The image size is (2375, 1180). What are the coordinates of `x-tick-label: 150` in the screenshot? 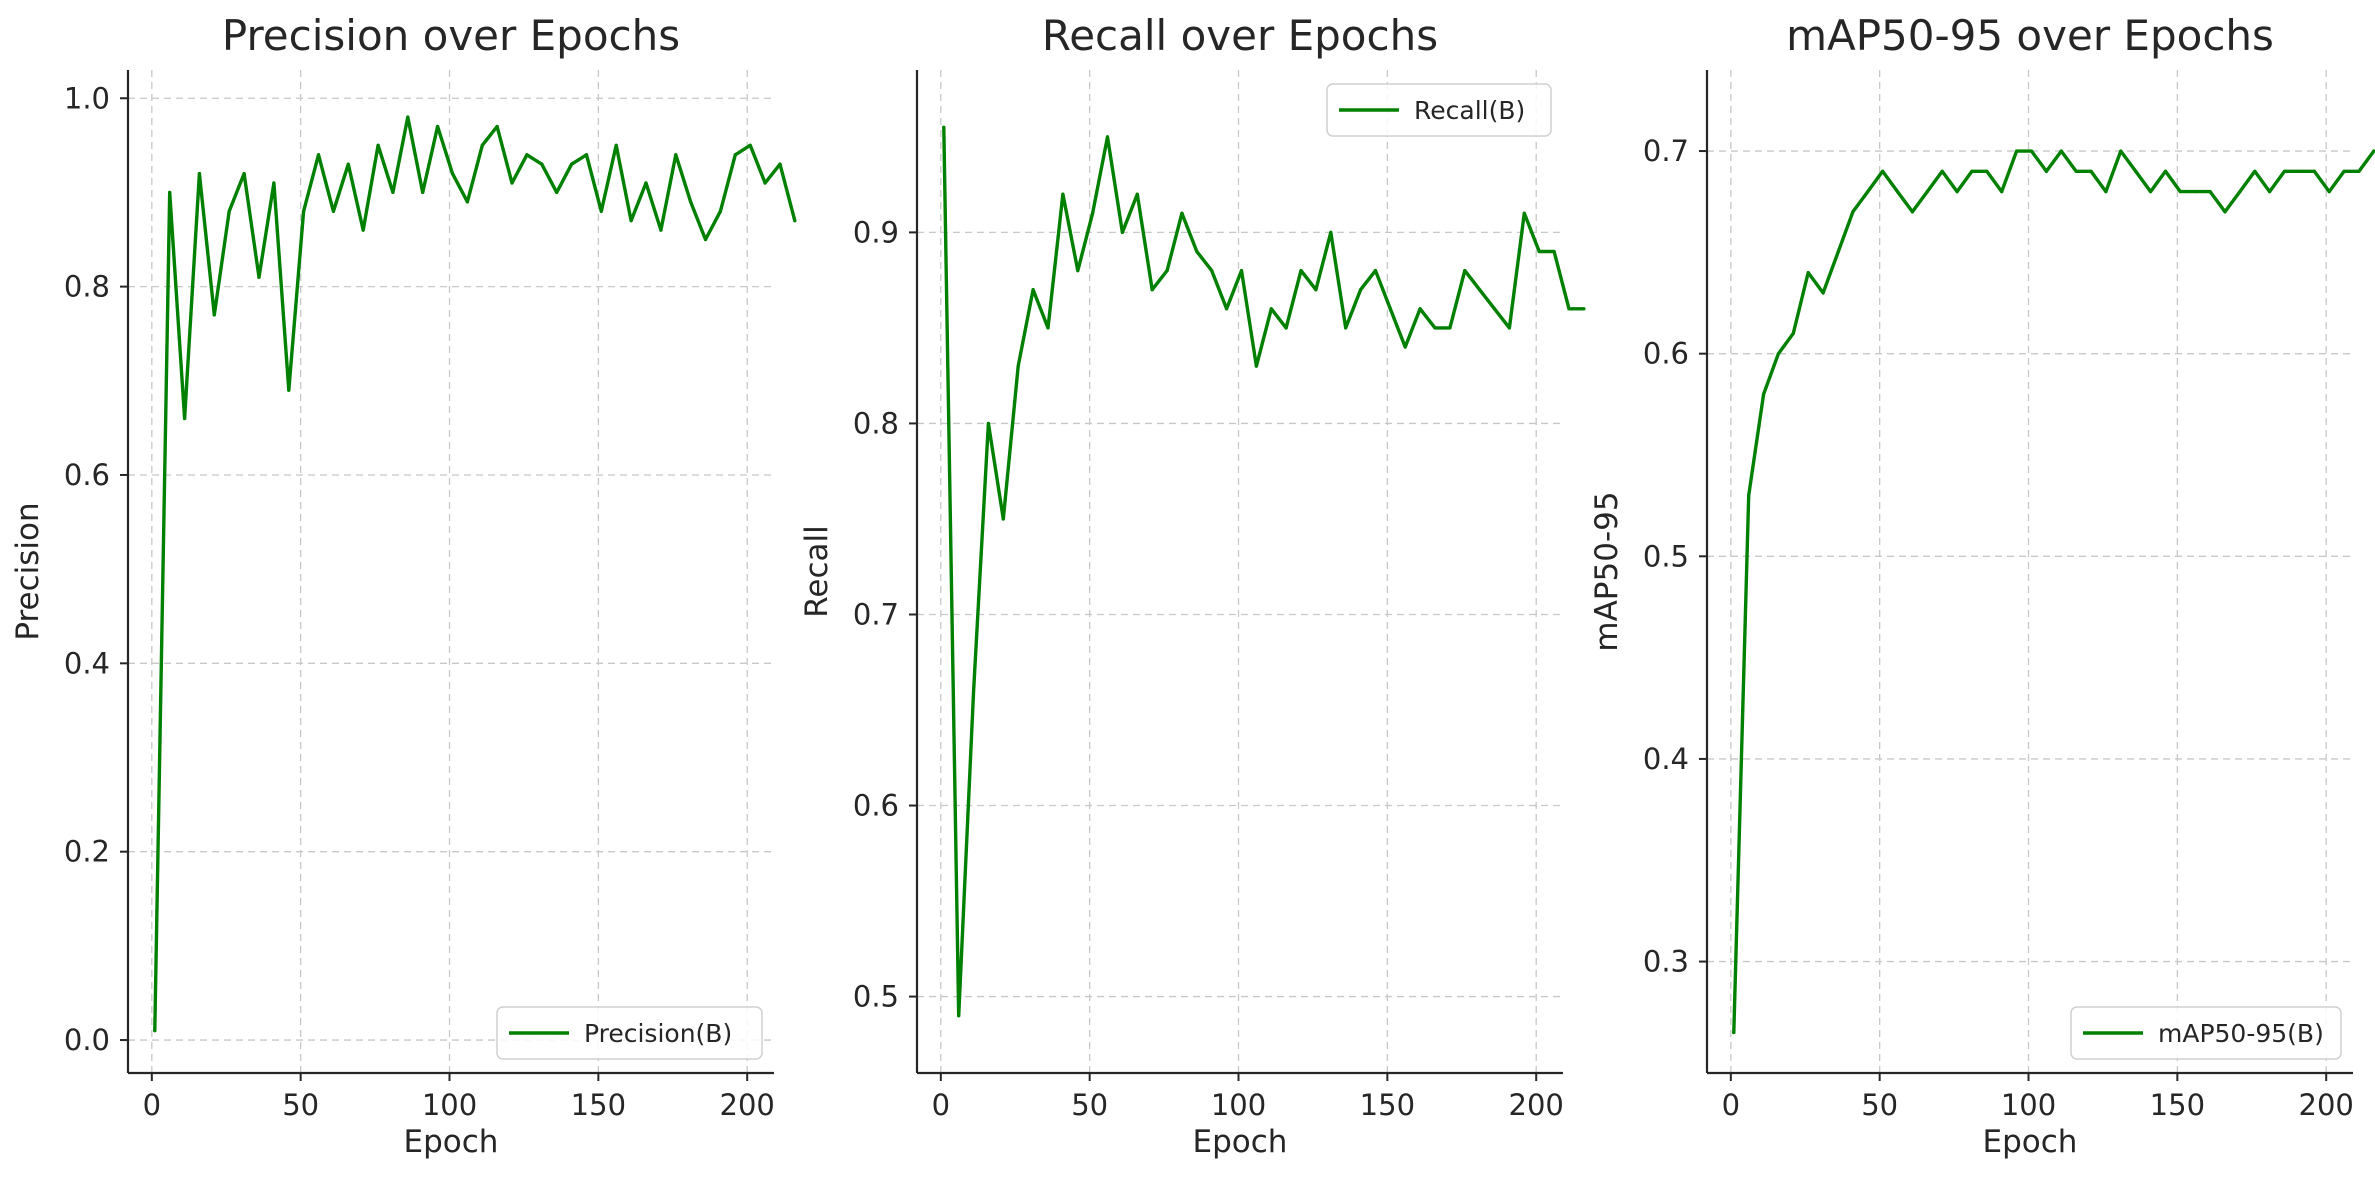 It's located at (598, 1105).